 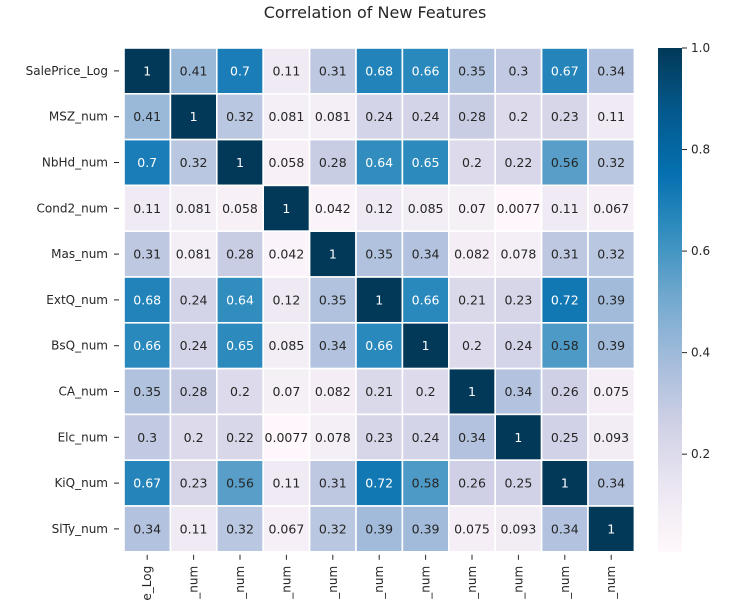 I want to click on cell-value-label: 0.22, so click(x=518, y=162).